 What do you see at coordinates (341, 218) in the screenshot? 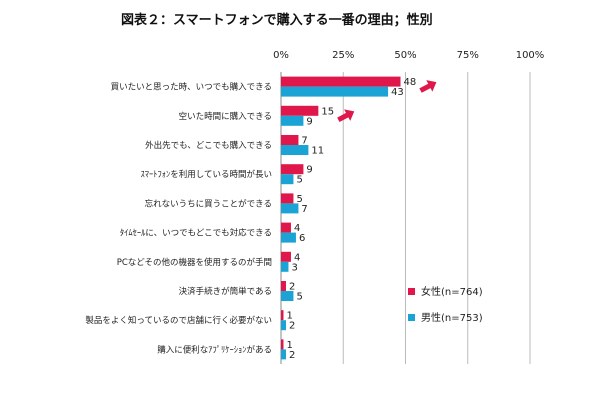
I see `bars` at bounding box center [341, 218].